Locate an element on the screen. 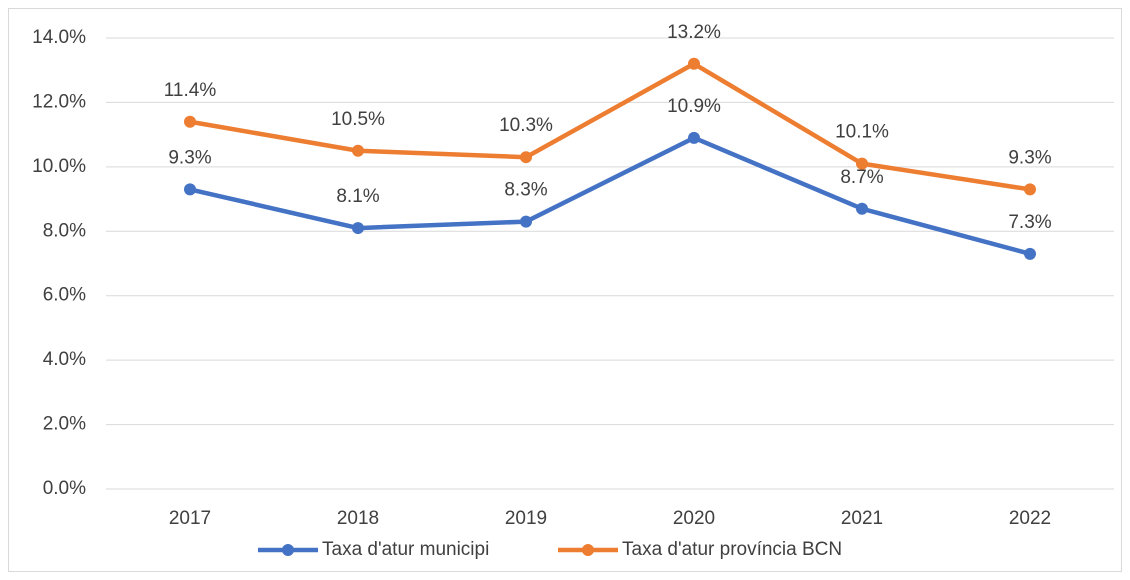 The width and height of the screenshot is (1130, 580). x-tick-label: 2018 is located at coordinates (358, 518).